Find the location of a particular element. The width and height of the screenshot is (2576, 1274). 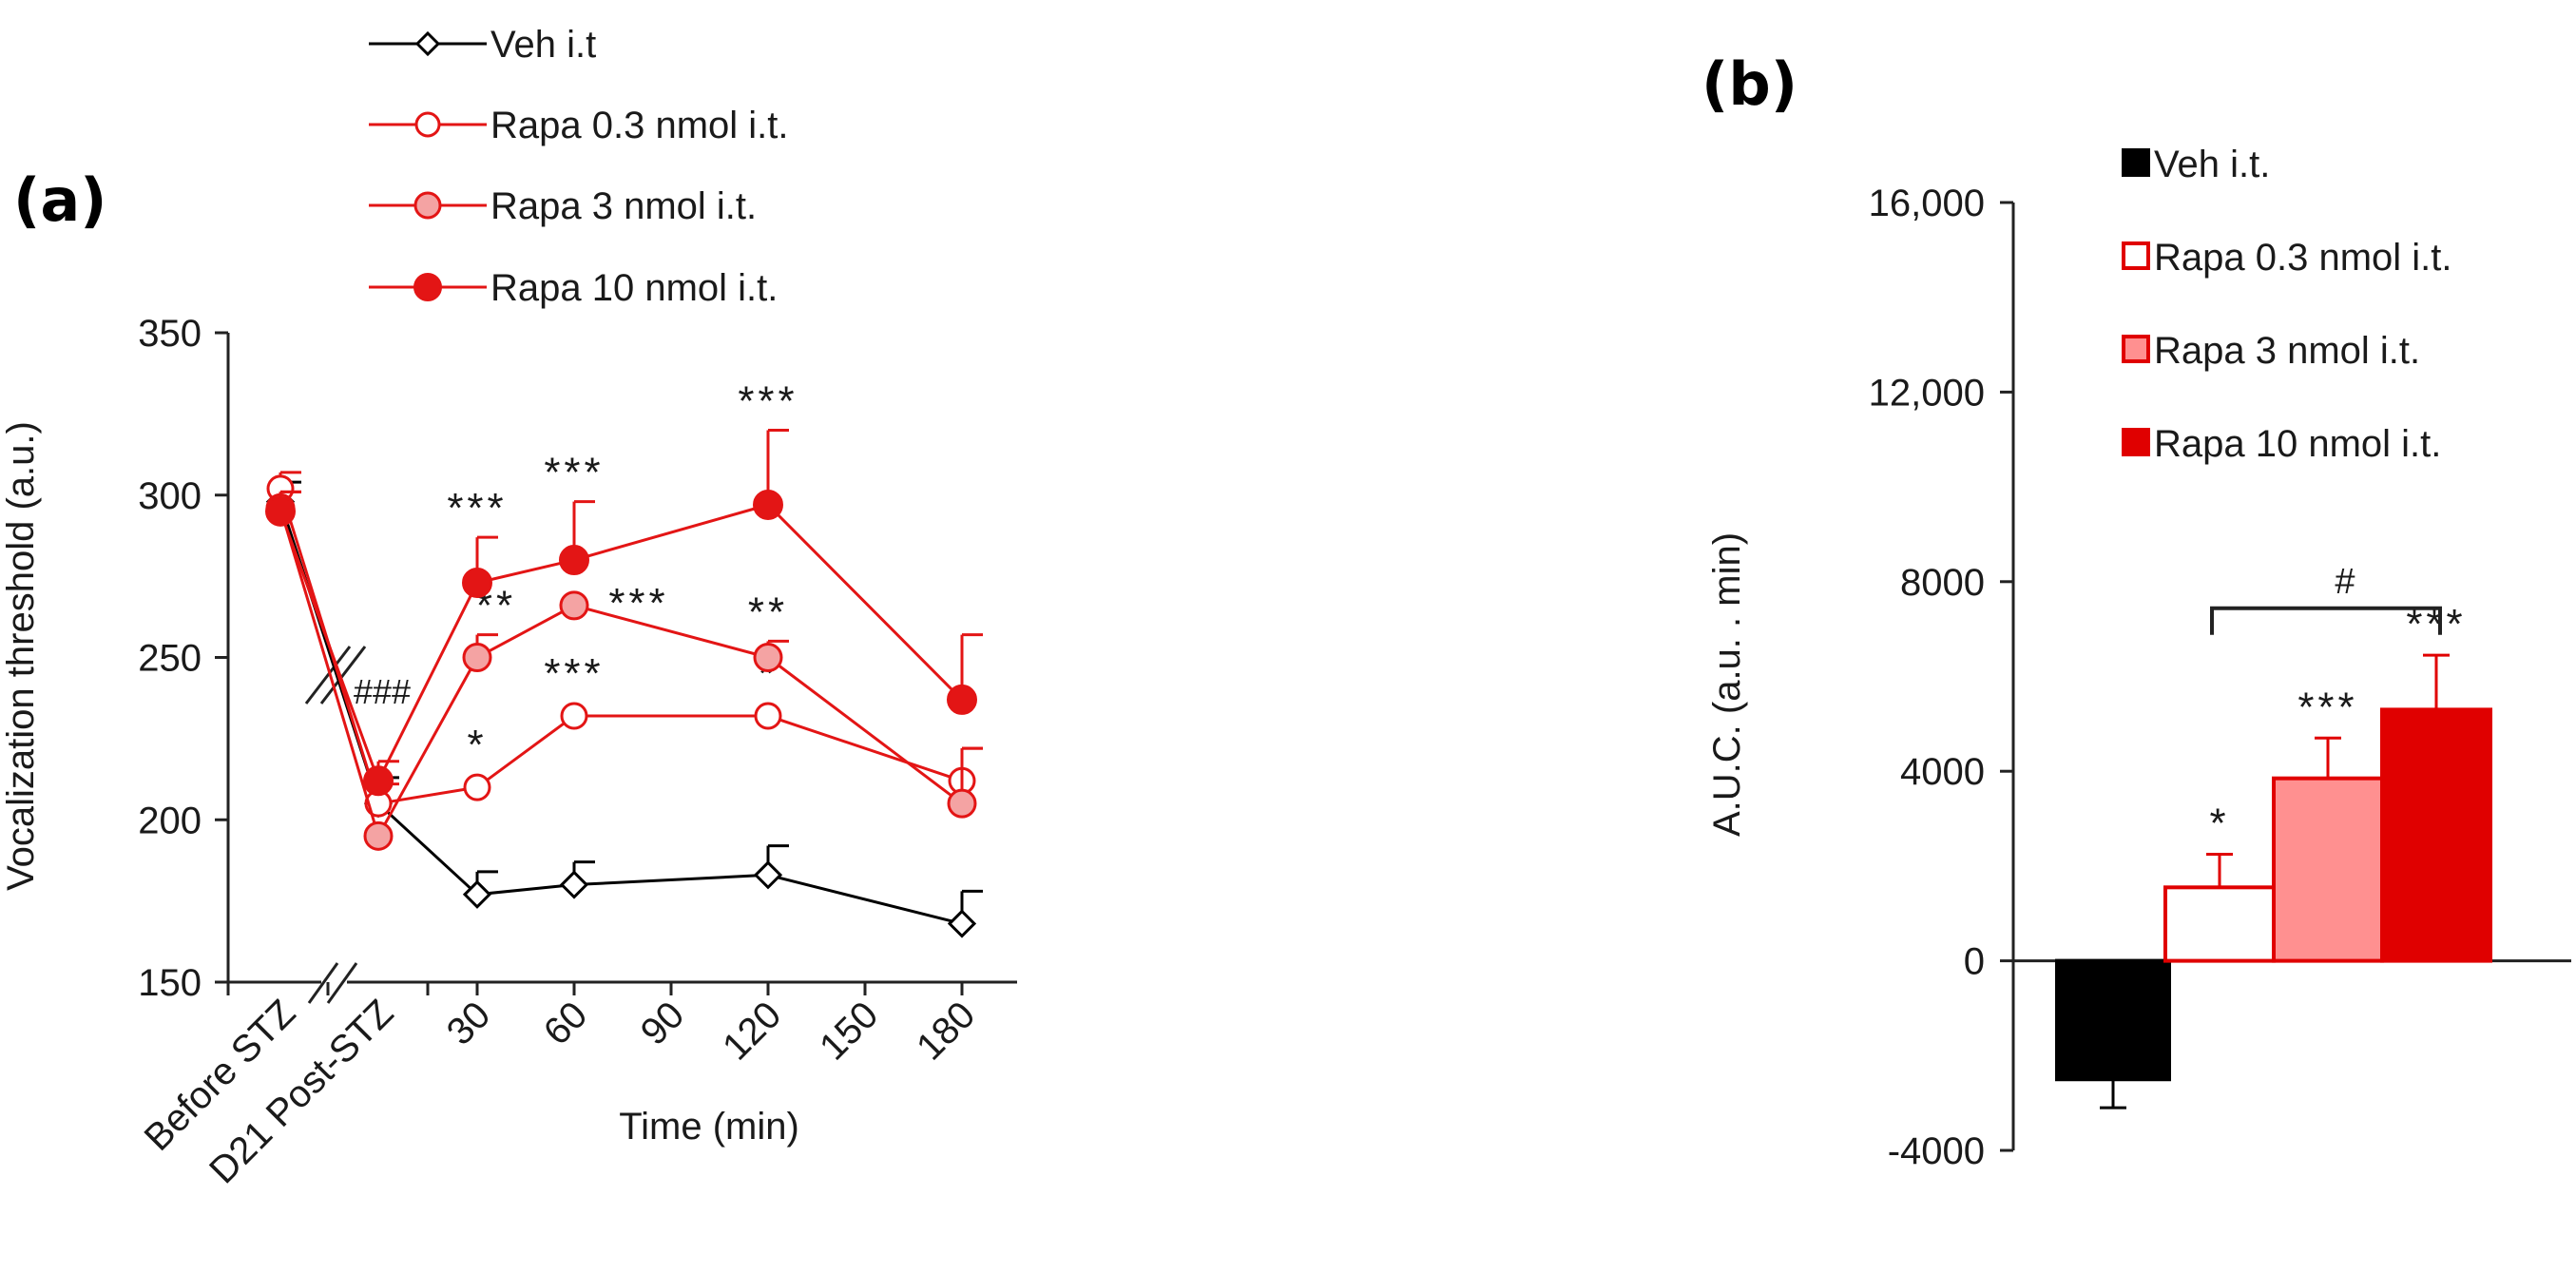

panel-a-legend-label: Rapa 3 nmol i.t. is located at coordinates (623, 206).